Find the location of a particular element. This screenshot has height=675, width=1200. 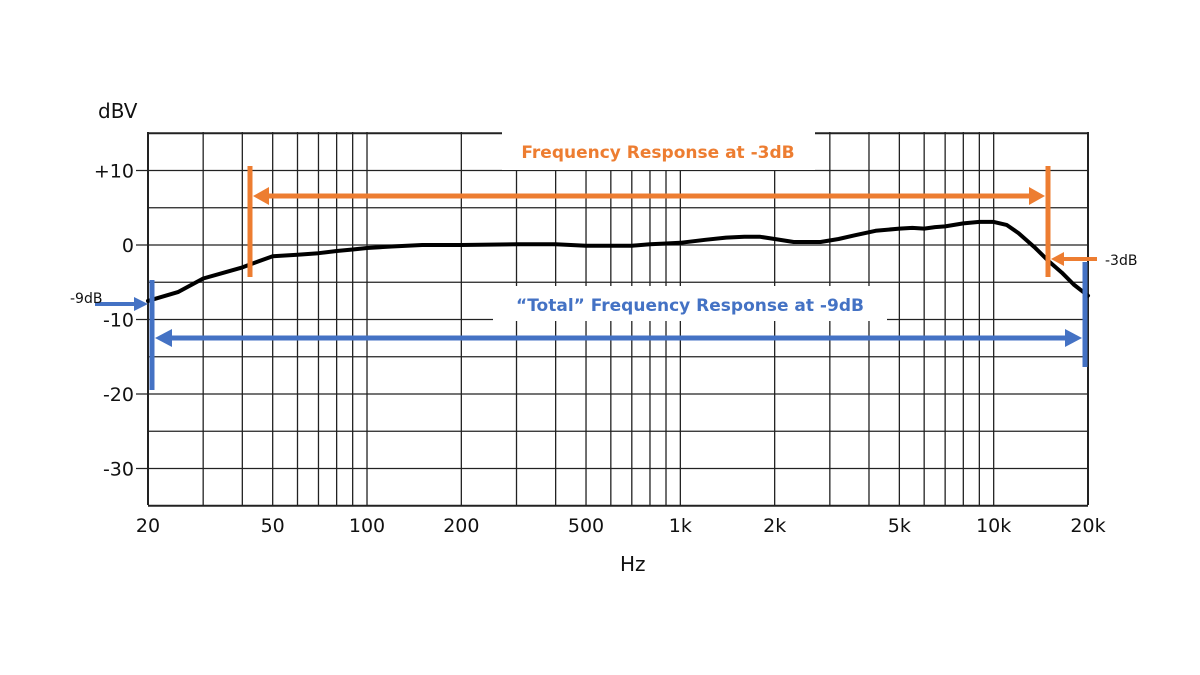

x-tick-label: 5k is located at coordinates (899, 526).